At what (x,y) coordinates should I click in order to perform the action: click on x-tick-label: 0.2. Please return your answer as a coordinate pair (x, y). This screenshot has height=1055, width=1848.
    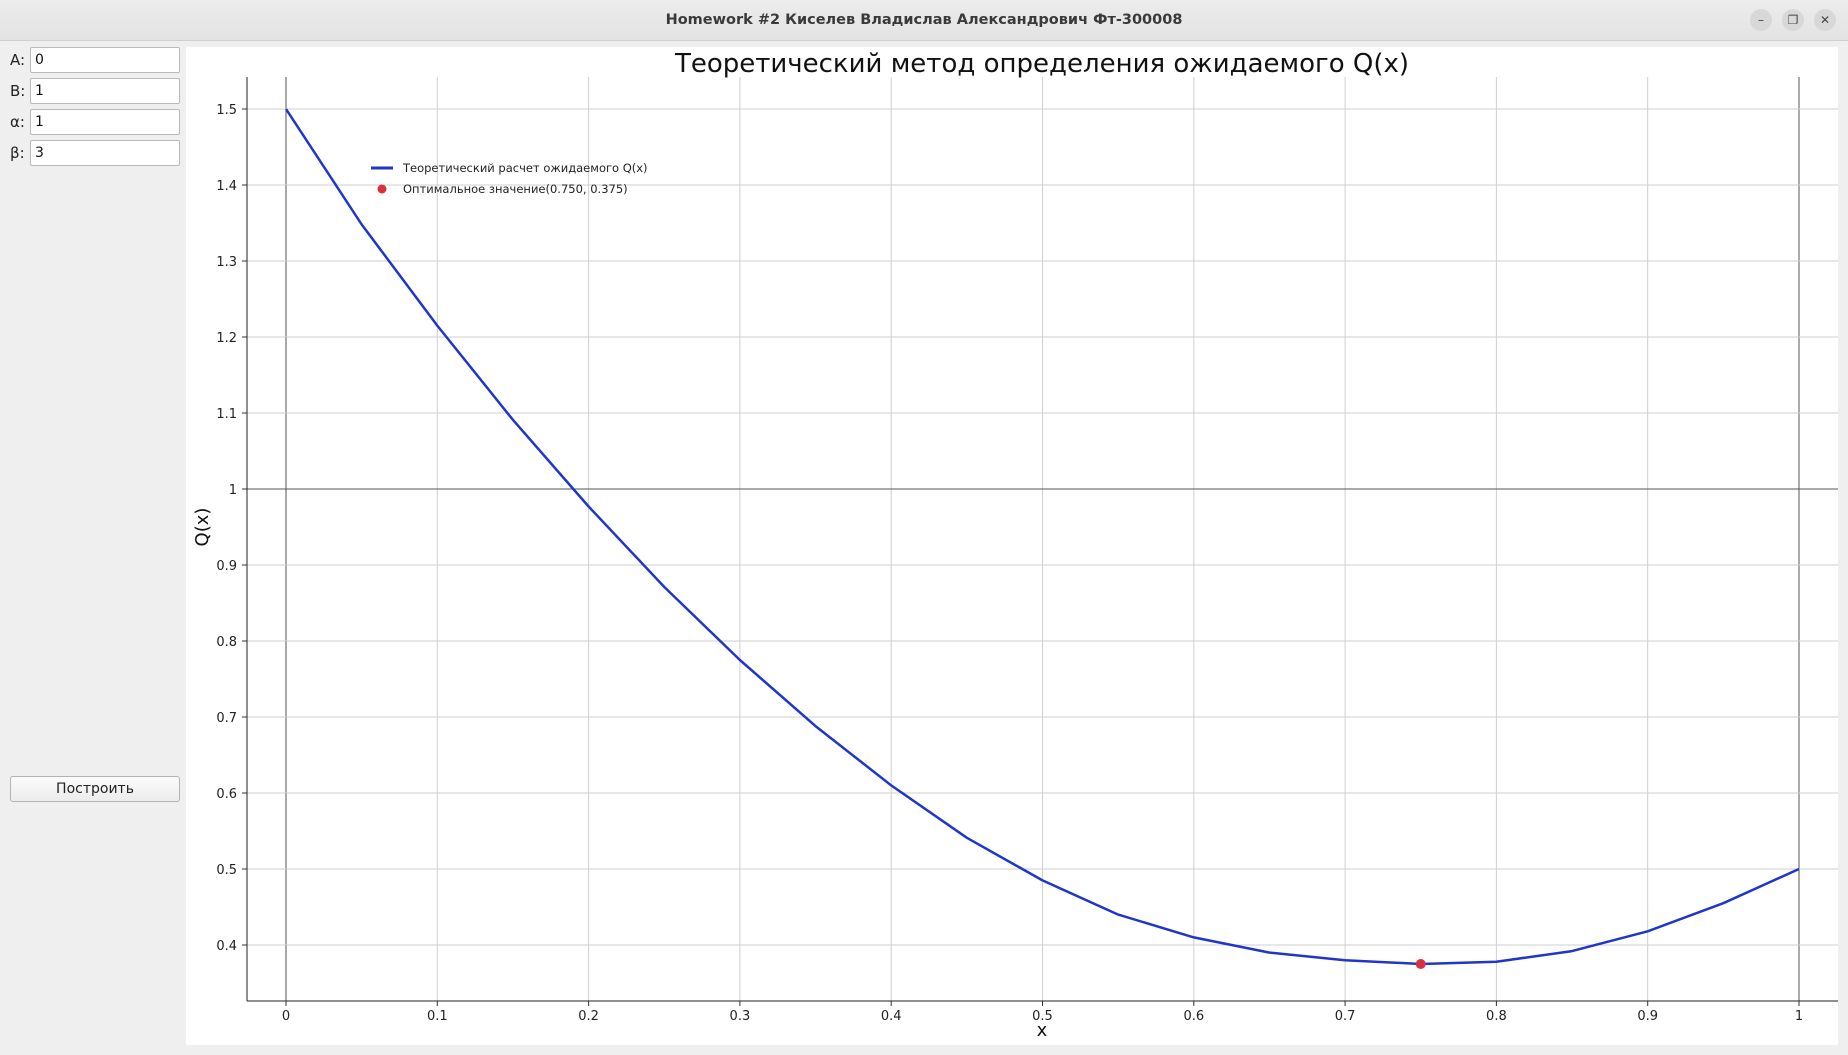
    Looking at the image, I should click on (588, 1016).